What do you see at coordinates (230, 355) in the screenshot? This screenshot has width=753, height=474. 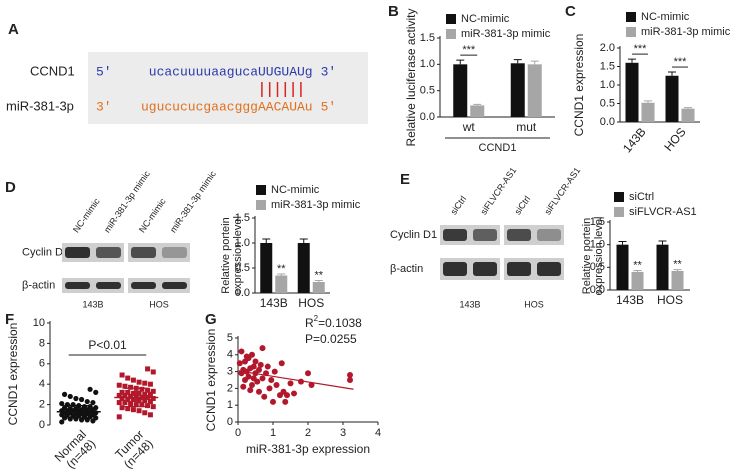 I see `y-tick-label: 4` at bounding box center [230, 355].